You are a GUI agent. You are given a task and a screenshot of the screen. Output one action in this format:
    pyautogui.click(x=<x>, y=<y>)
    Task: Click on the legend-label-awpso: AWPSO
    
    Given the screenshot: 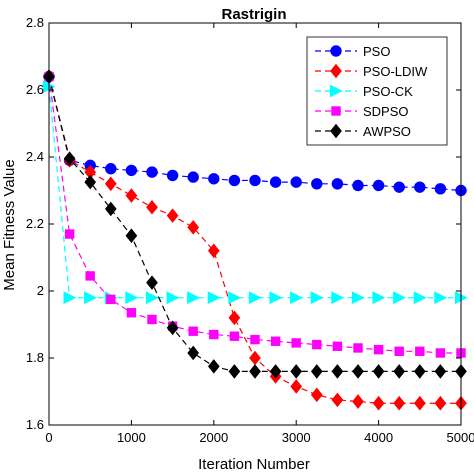 What is the action you would take?
    pyautogui.click(x=387, y=131)
    